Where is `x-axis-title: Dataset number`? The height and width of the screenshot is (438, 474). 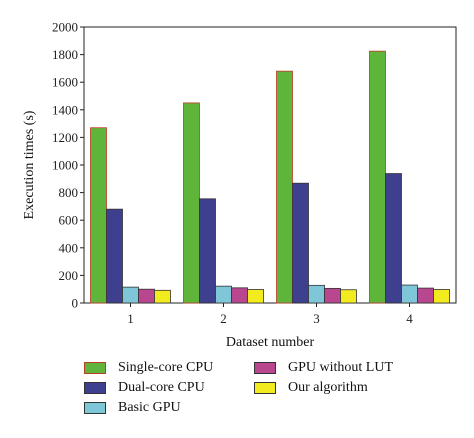
x-axis-title: Dataset number is located at coordinates (270, 342).